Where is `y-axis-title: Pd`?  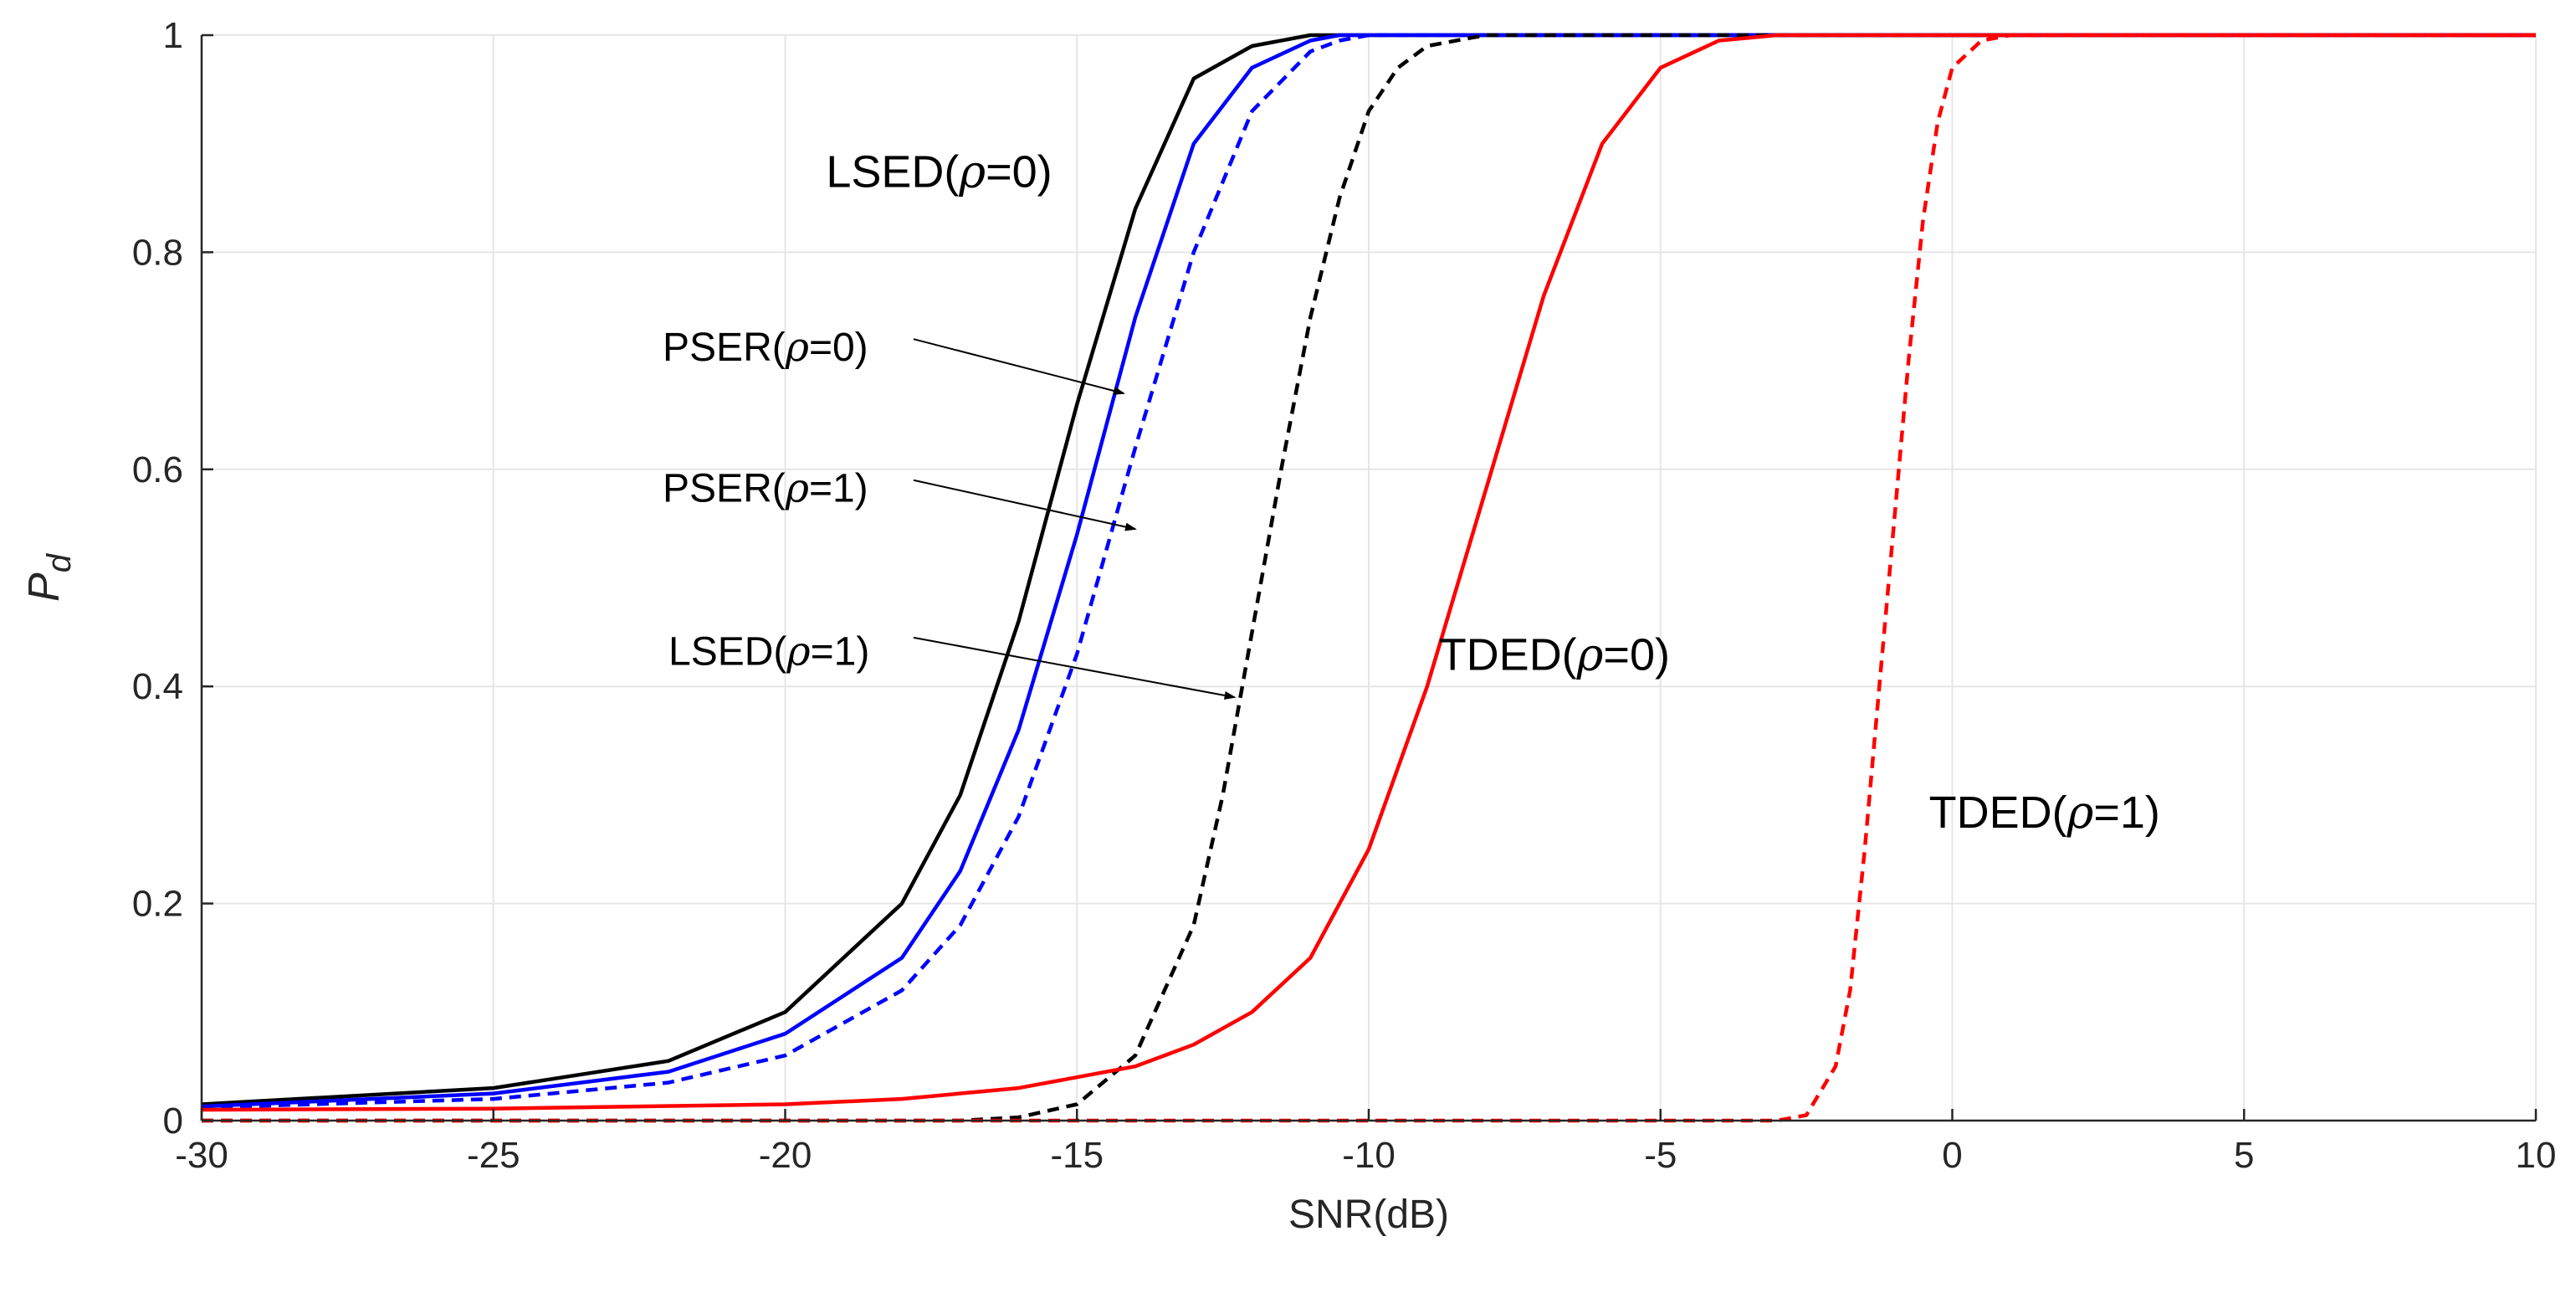 y-axis-title: Pd is located at coordinates (49, 577).